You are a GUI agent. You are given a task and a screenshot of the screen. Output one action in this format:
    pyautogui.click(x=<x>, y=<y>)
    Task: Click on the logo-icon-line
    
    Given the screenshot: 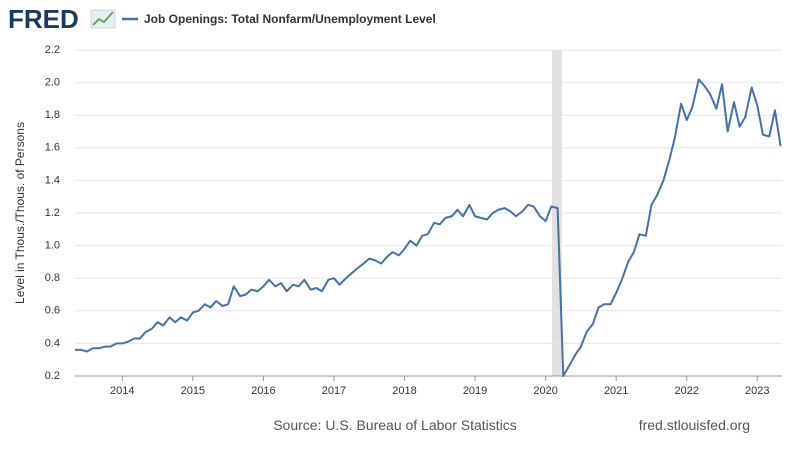 What is the action you would take?
    pyautogui.click(x=103, y=18)
    